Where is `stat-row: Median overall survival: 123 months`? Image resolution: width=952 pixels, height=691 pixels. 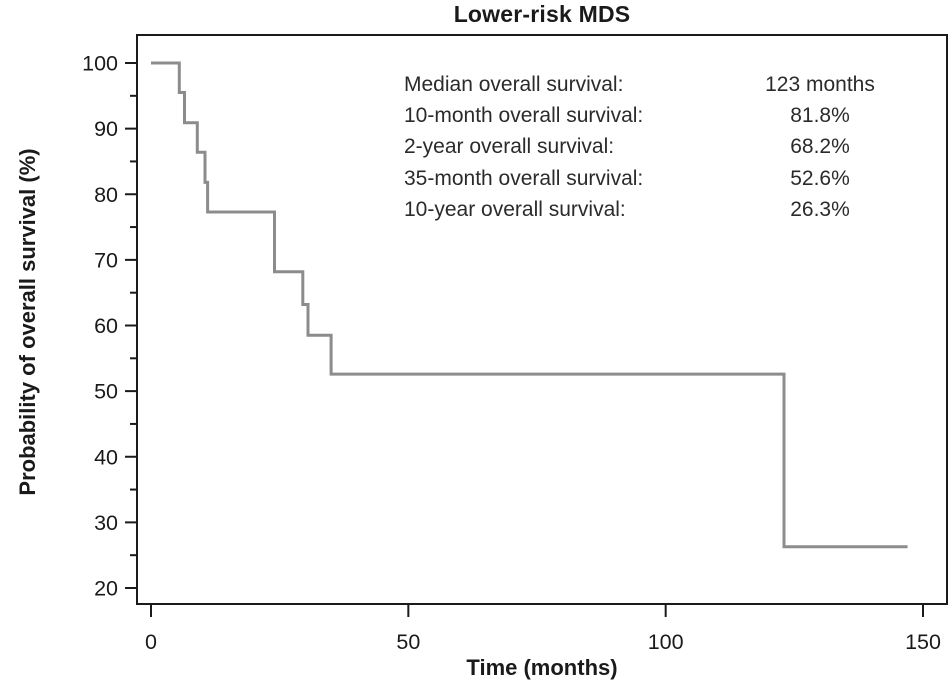 stat-row: Median overall survival: 123 months is located at coordinates (664, 84).